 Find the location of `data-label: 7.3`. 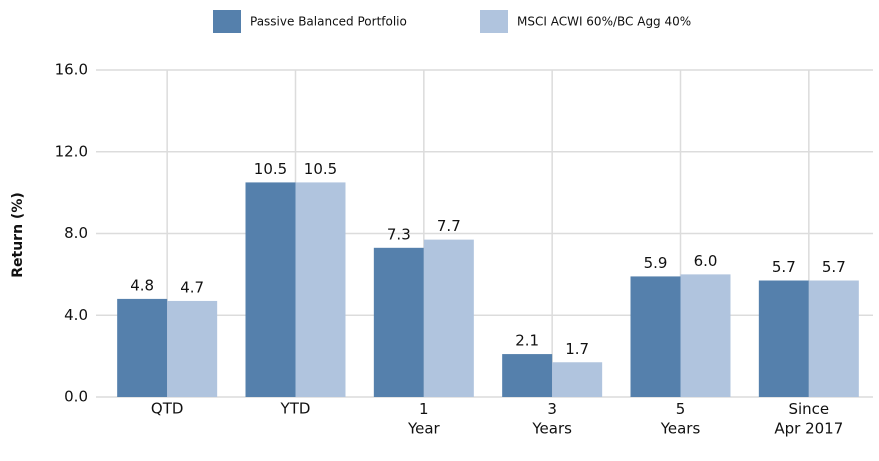

data-label: 7.3 is located at coordinates (399, 234).